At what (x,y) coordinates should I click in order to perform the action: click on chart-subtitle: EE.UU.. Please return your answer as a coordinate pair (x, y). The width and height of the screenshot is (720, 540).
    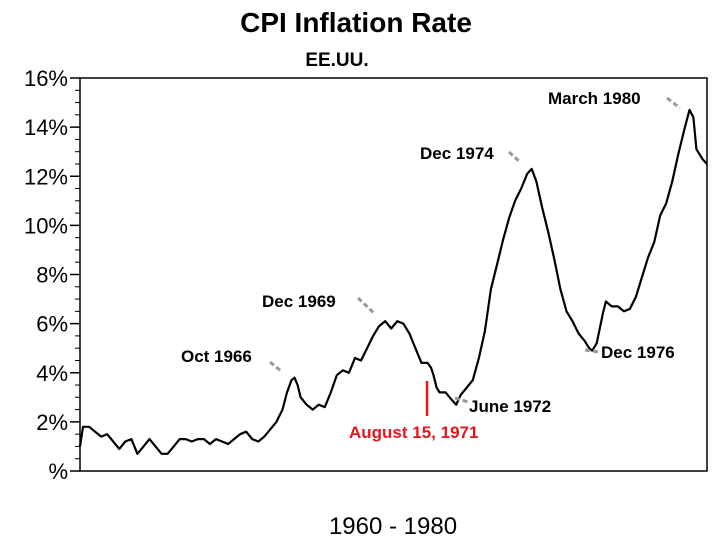
    Looking at the image, I should click on (336, 60).